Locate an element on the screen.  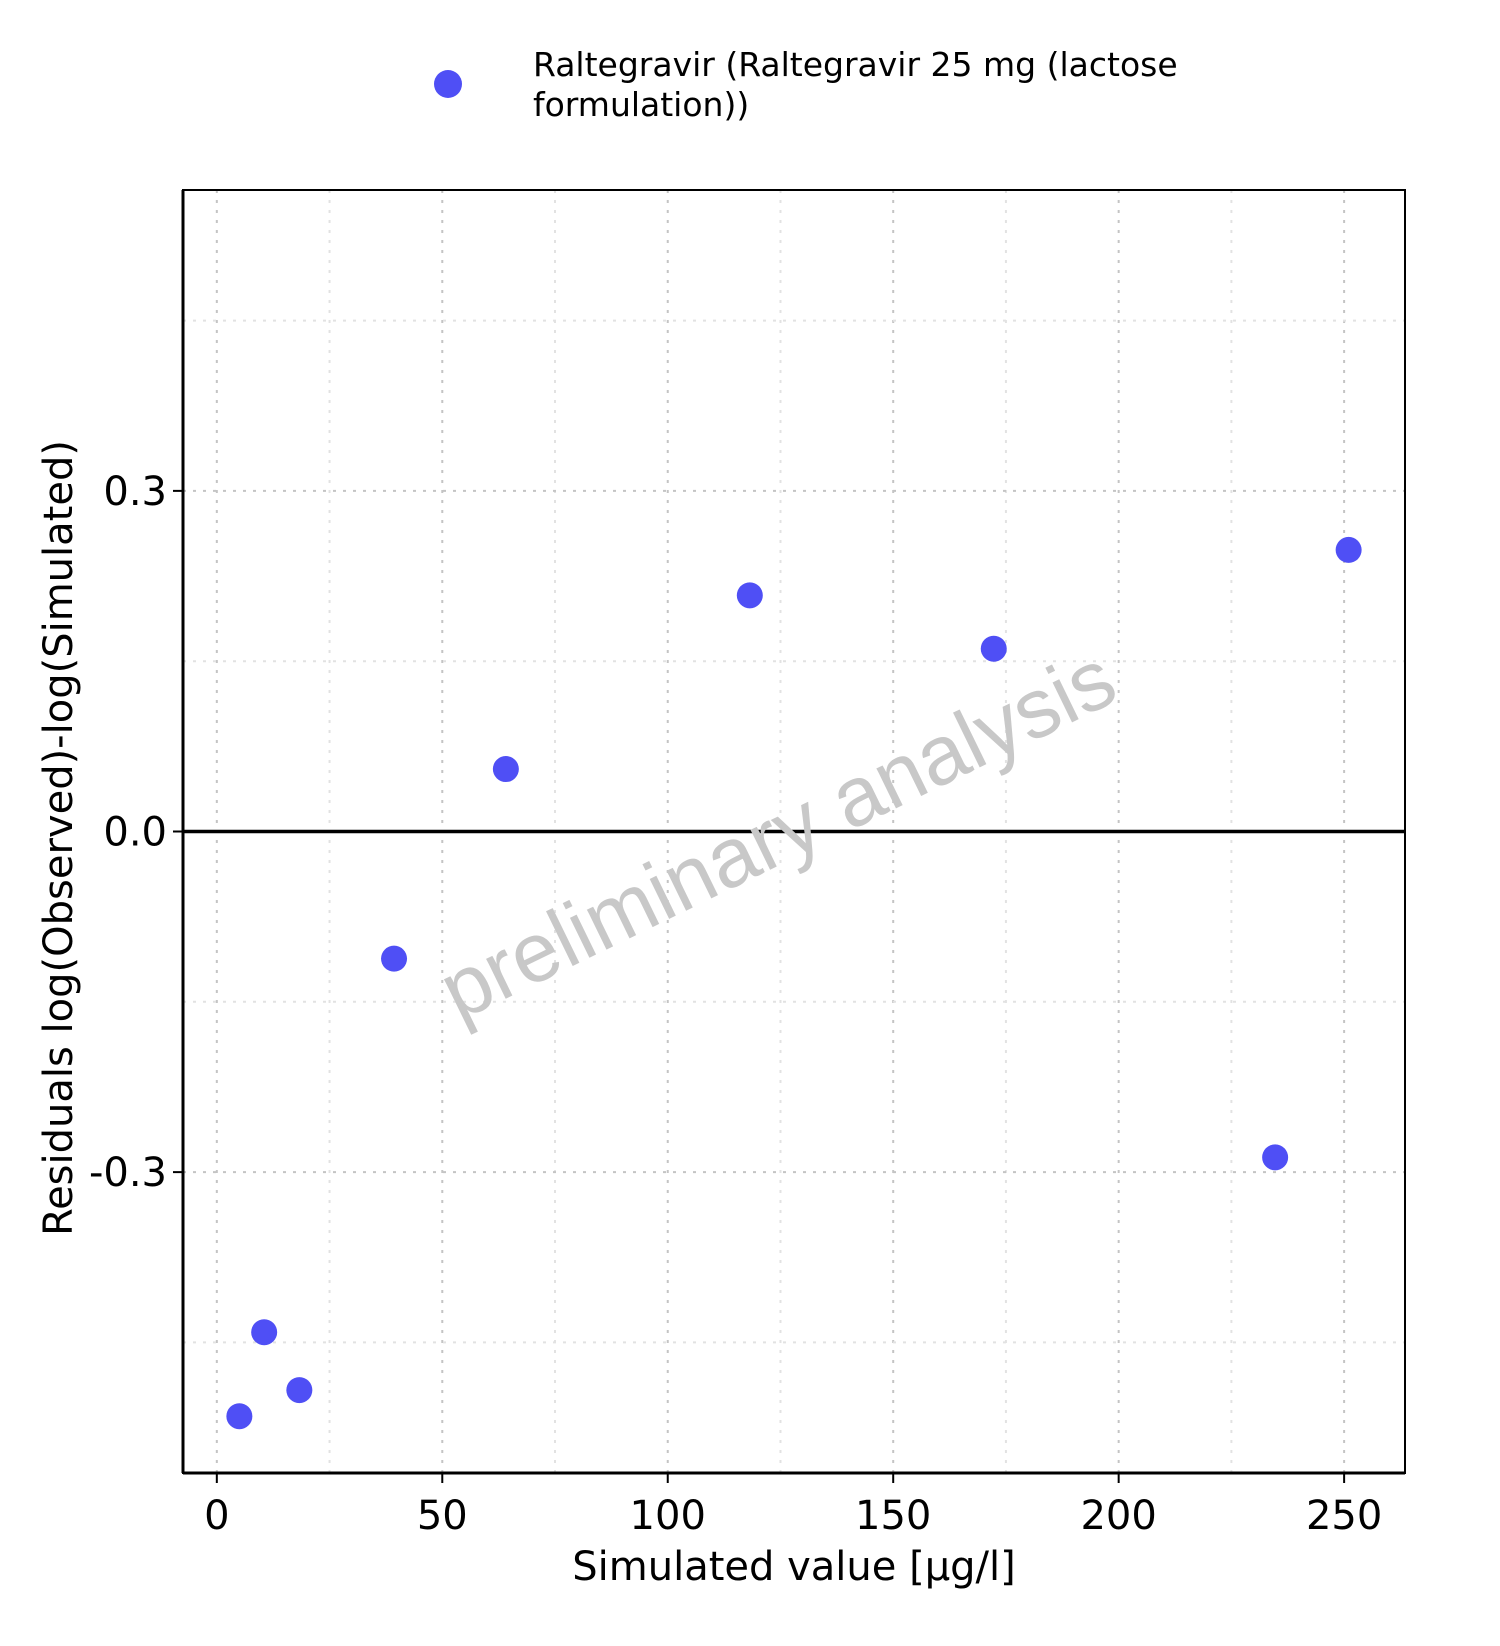
y-tick-label: -0.3 is located at coordinates (128, 1173).